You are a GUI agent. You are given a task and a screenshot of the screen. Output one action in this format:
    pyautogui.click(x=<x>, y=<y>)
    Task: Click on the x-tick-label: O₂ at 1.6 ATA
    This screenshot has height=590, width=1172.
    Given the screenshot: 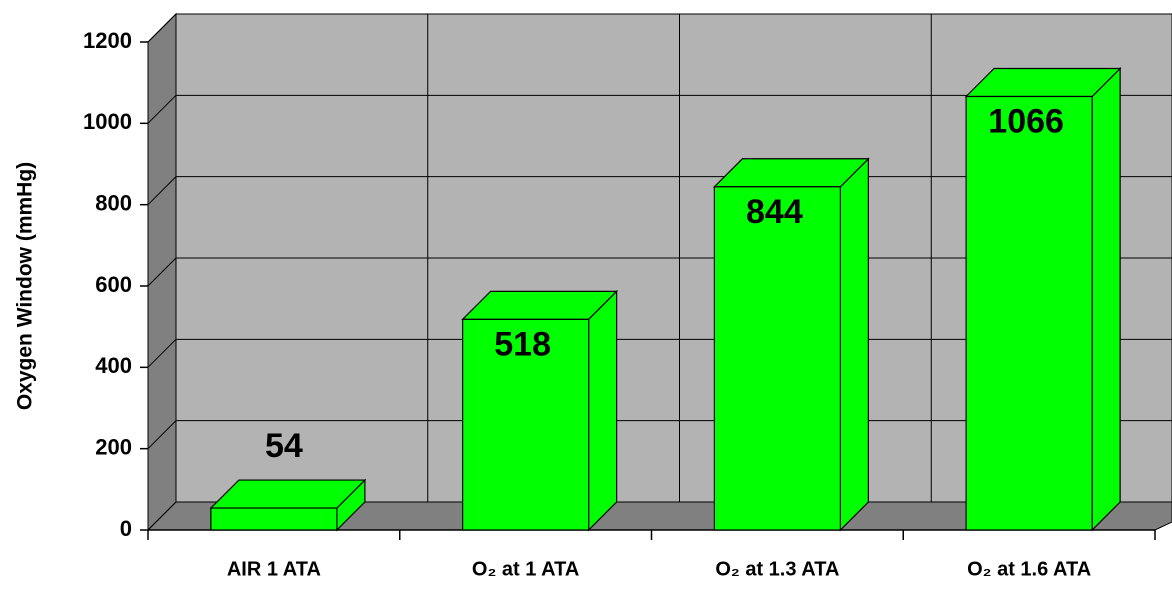 What is the action you would take?
    pyautogui.click(x=1029, y=569)
    